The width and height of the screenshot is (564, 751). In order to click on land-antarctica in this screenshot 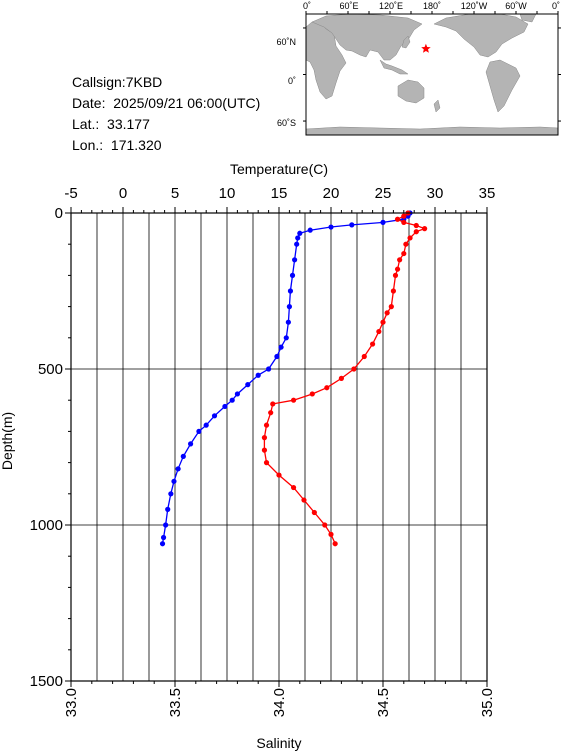, I will do `click(432, 131)`.